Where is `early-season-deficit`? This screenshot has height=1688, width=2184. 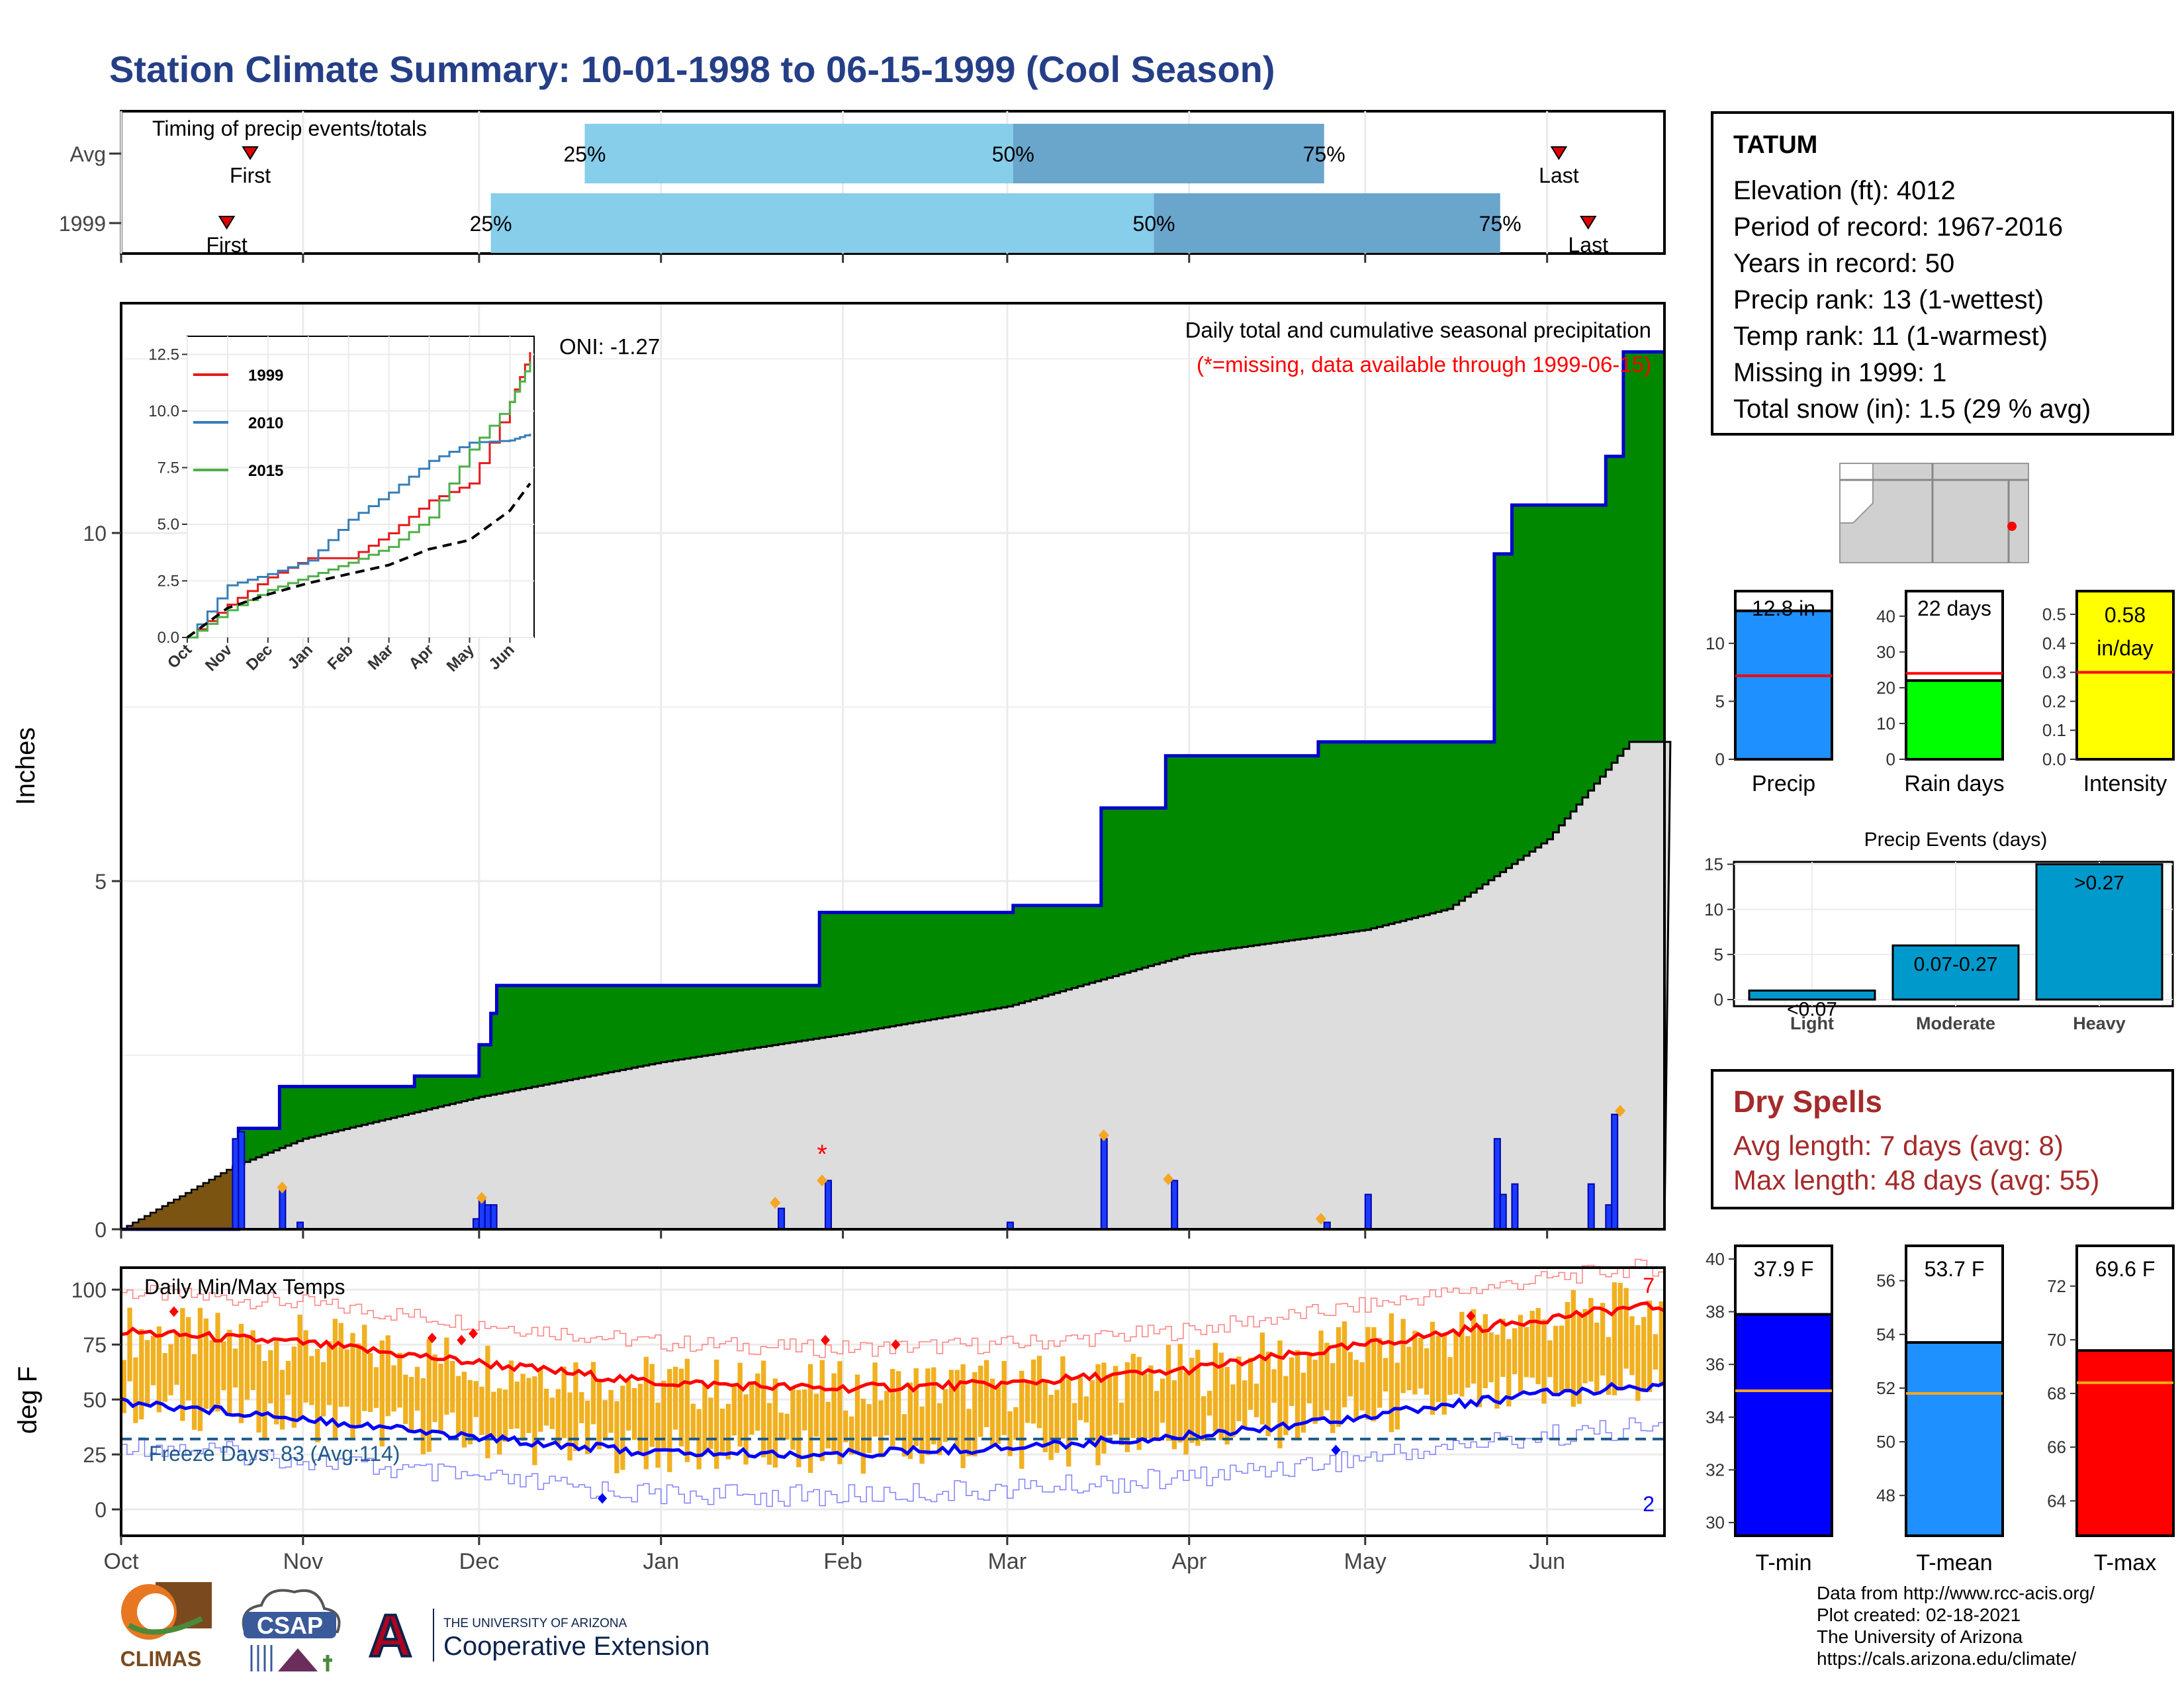
early-season-deficit is located at coordinates (183, 1196).